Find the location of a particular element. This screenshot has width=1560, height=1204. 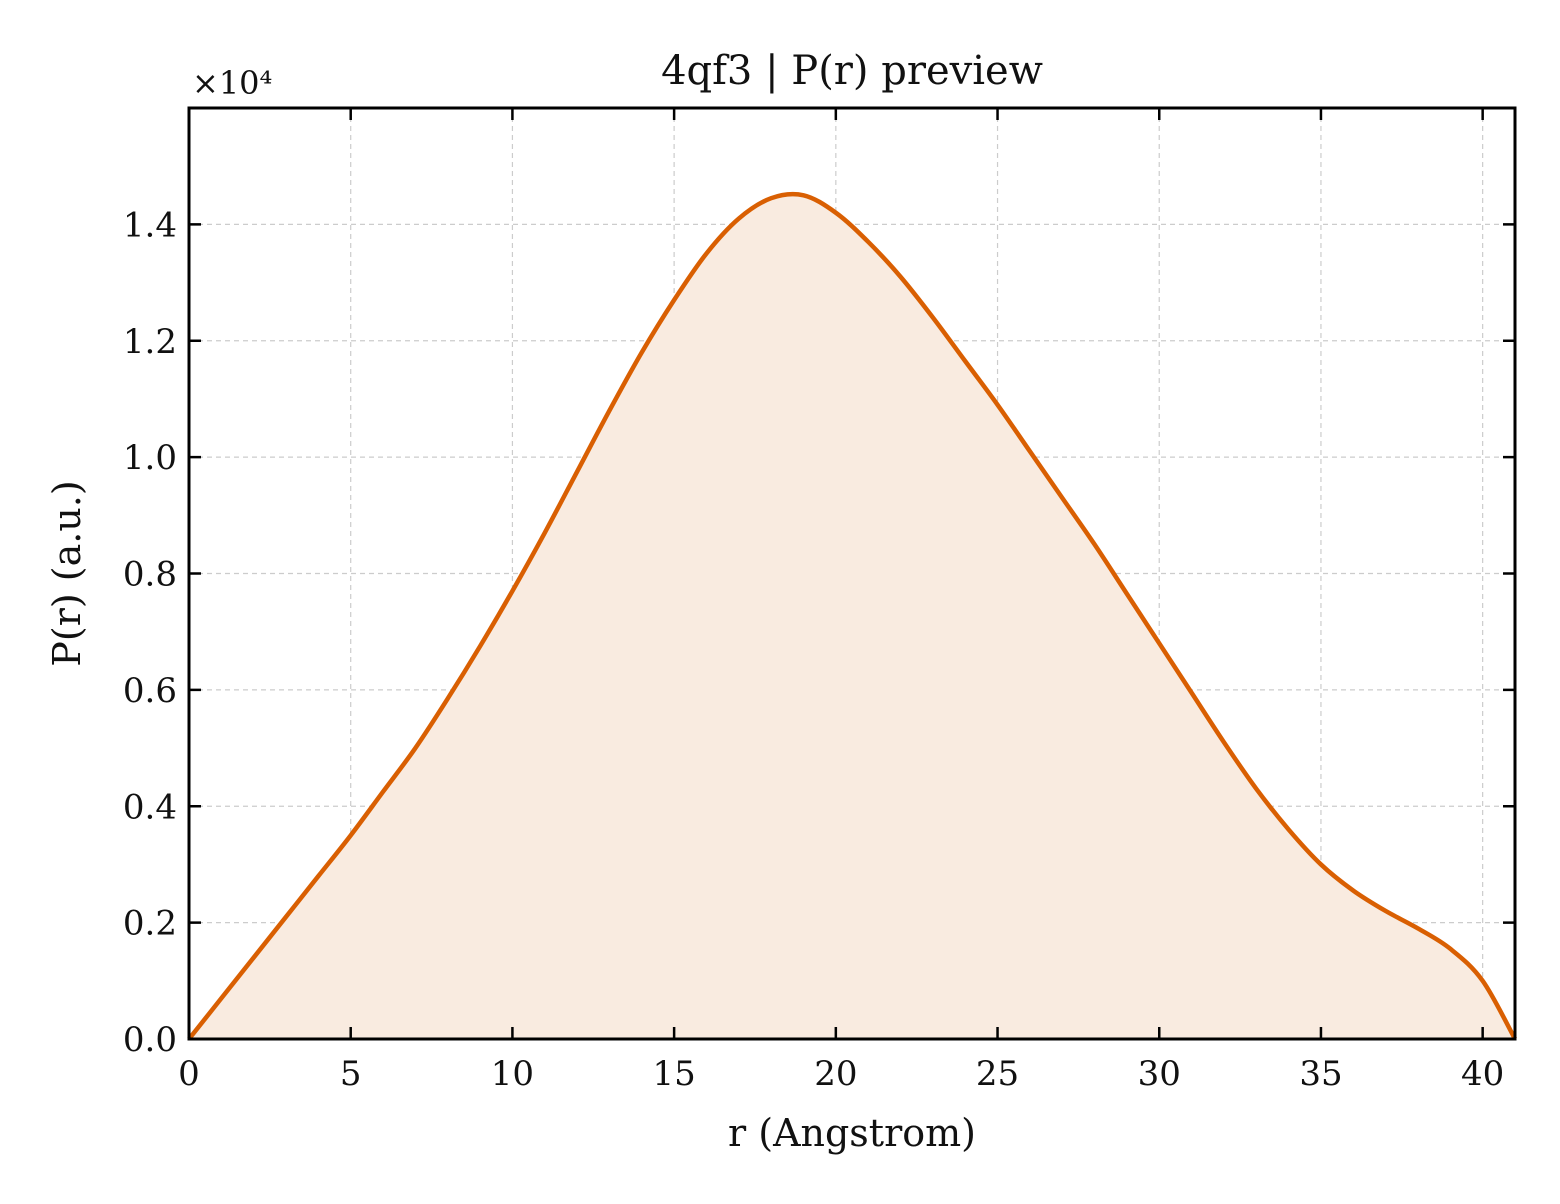

x-tick-label: 40 is located at coordinates (1482, 1074).